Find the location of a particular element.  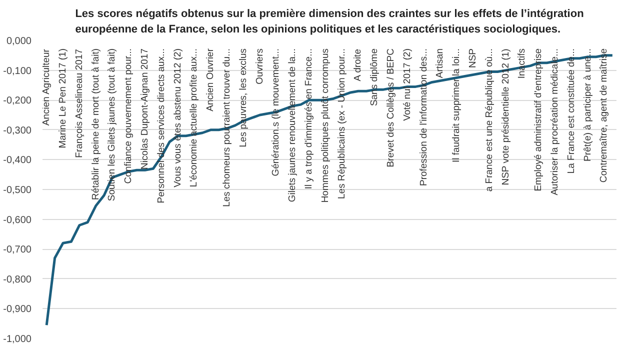

y-tick-label: -0,700 is located at coordinates (17, 250).